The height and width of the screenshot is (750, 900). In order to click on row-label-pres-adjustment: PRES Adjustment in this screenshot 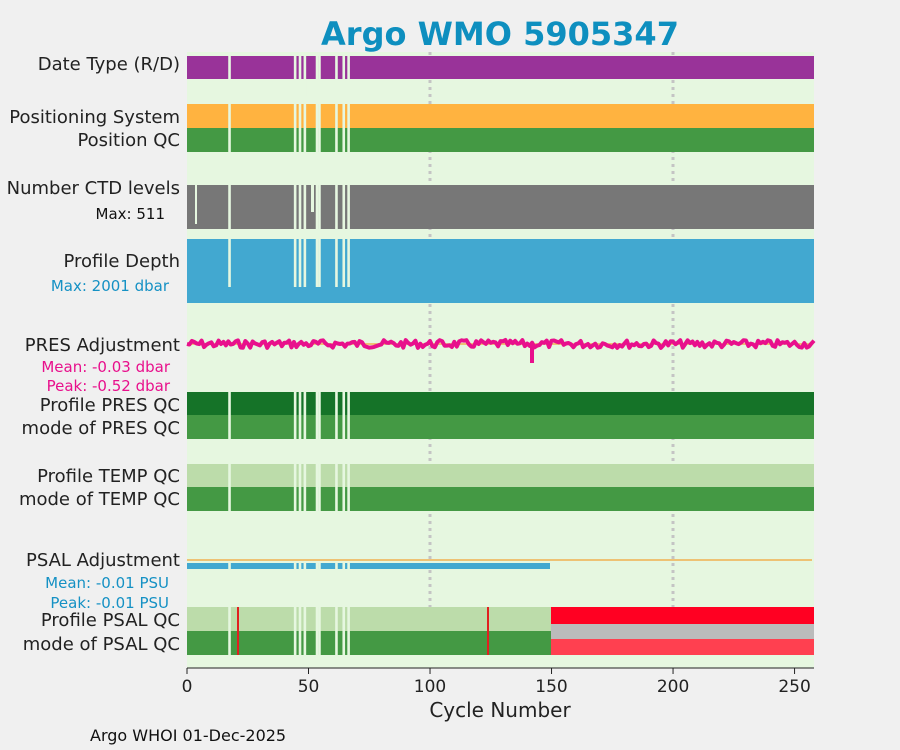, I will do `click(102, 345)`.